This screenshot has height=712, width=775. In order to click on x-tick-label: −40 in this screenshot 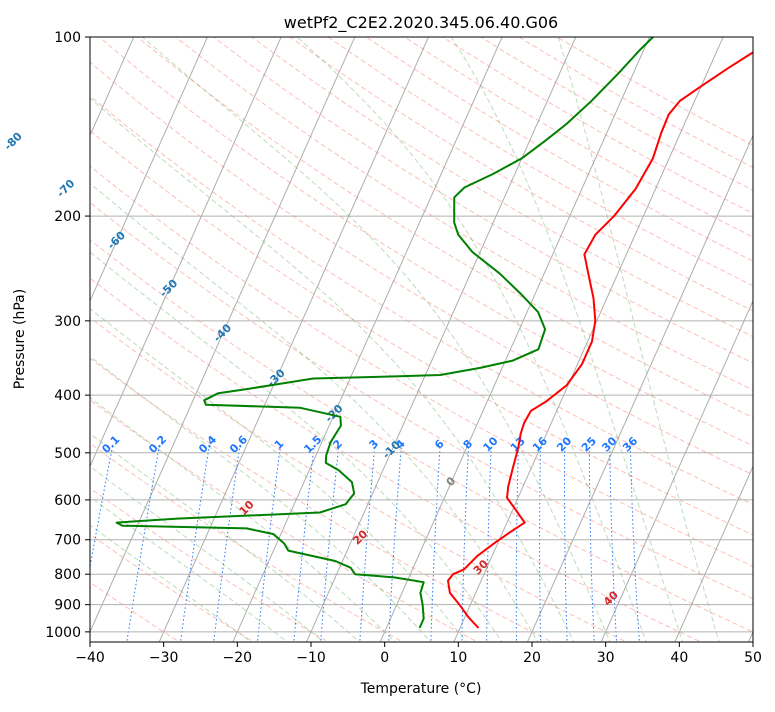, I will do `click(90, 658)`.